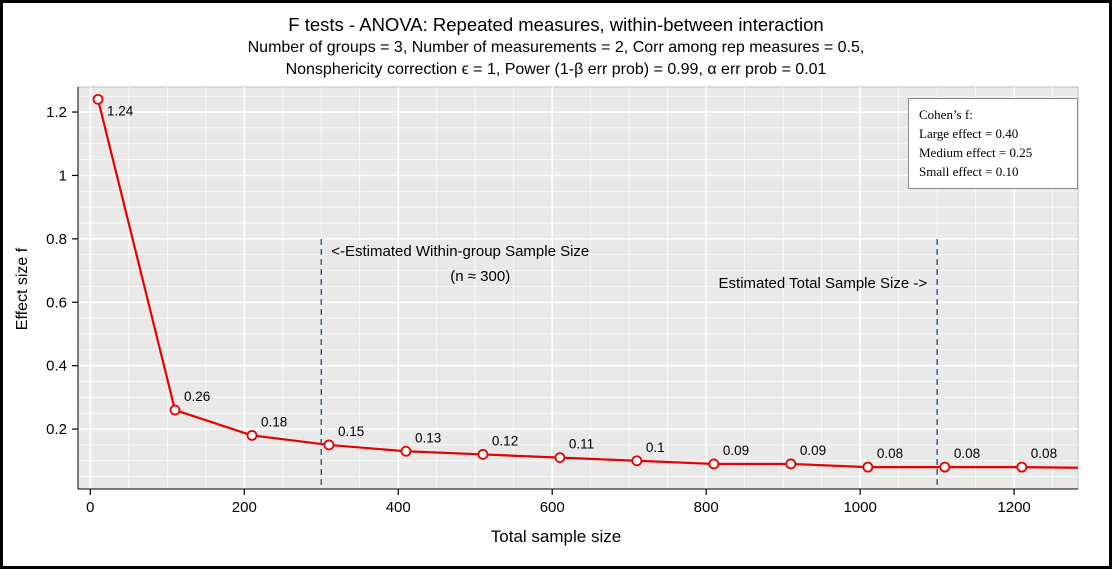  Describe the element at coordinates (969, 133) in the screenshot. I see `legend-line-large: Large effect = 0.40` at that location.